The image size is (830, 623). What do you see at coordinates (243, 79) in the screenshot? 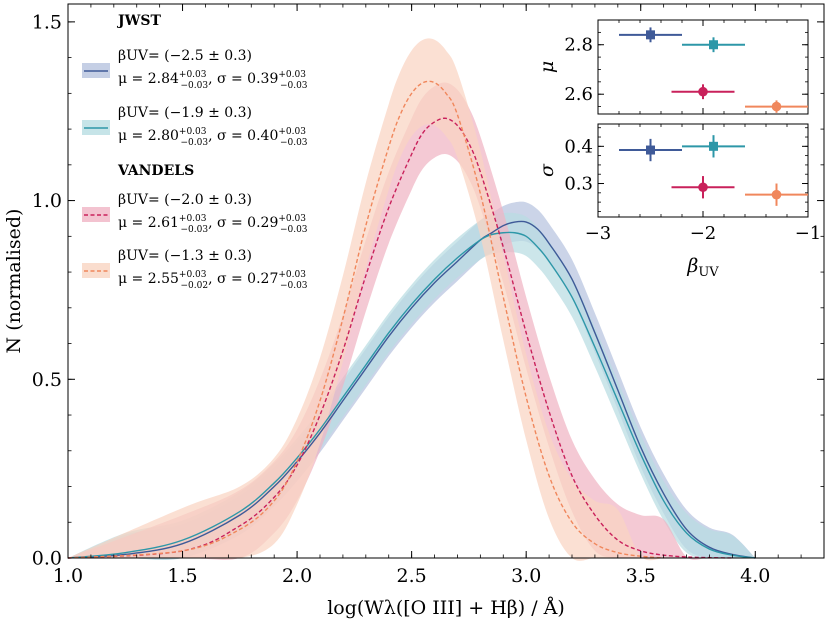
I see `legend-sigma: , σ = 0.39` at bounding box center [243, 79].